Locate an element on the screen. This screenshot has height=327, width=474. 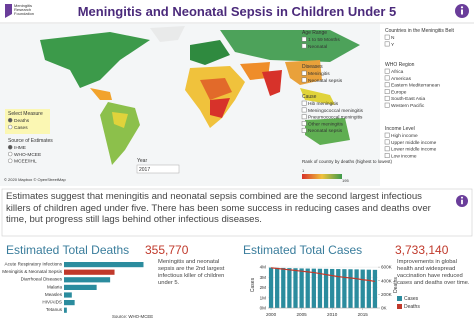
logo-text: Research is located at coordinates (22, 9).